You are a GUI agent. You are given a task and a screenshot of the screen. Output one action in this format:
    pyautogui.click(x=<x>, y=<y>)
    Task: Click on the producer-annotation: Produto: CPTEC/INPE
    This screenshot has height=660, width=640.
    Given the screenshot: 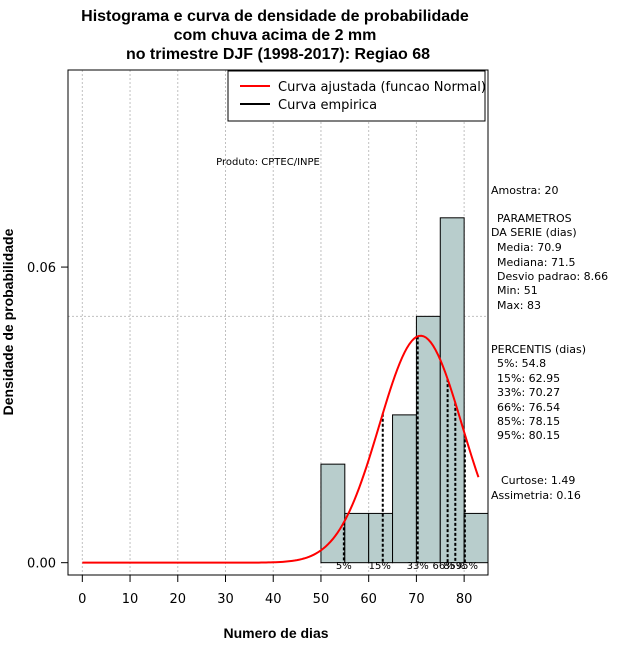 What is the action you would take?
    pyautogui.click(x=268, y=162)
    